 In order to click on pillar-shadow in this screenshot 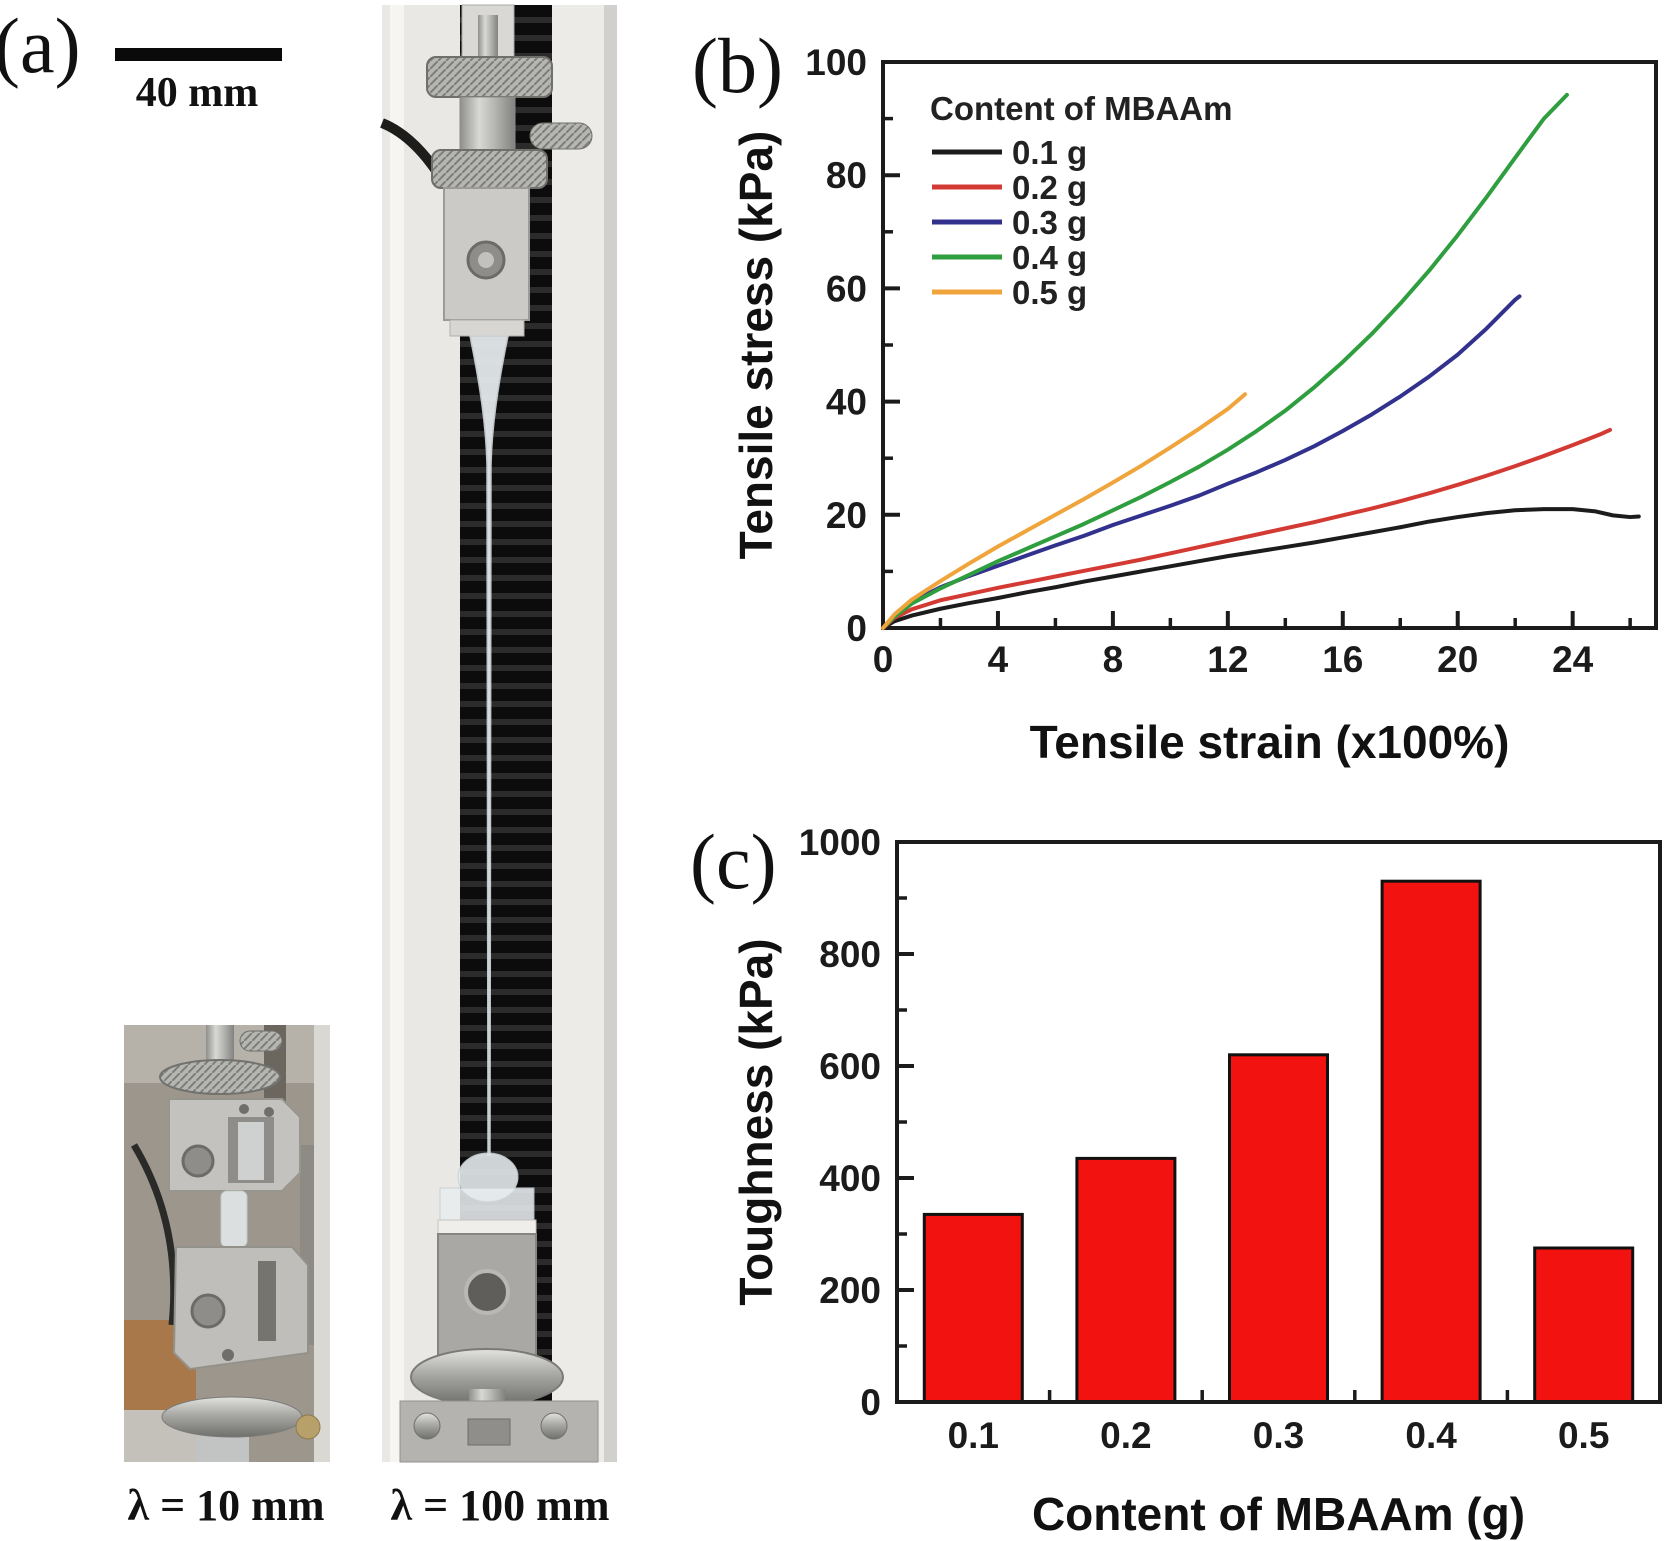, I will do `click(610, 733)`.